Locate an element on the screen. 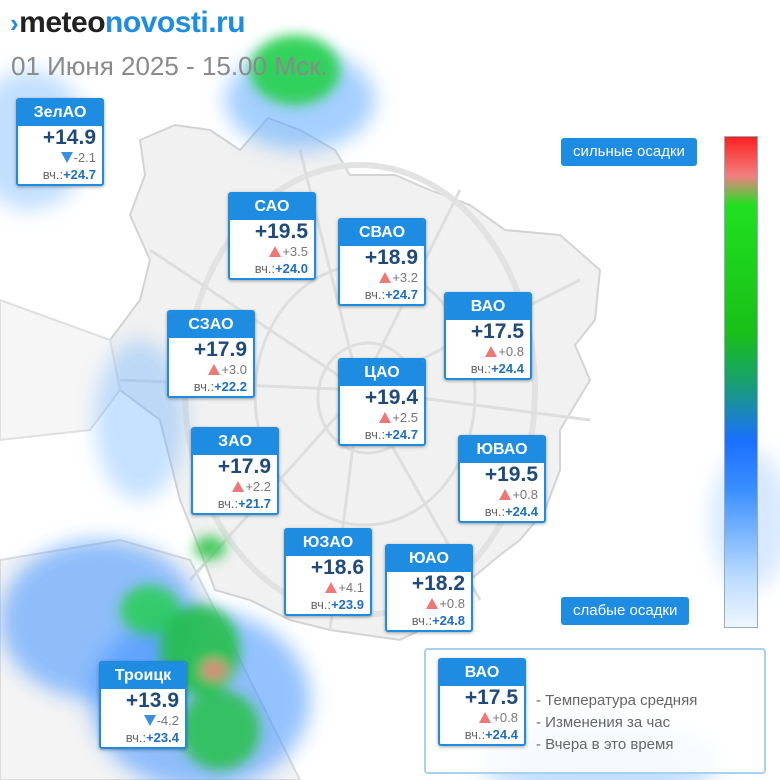 The height and width of the screenshot is (780, 780). district-yesterday: +24.0 is located at coordinates (291, 268).